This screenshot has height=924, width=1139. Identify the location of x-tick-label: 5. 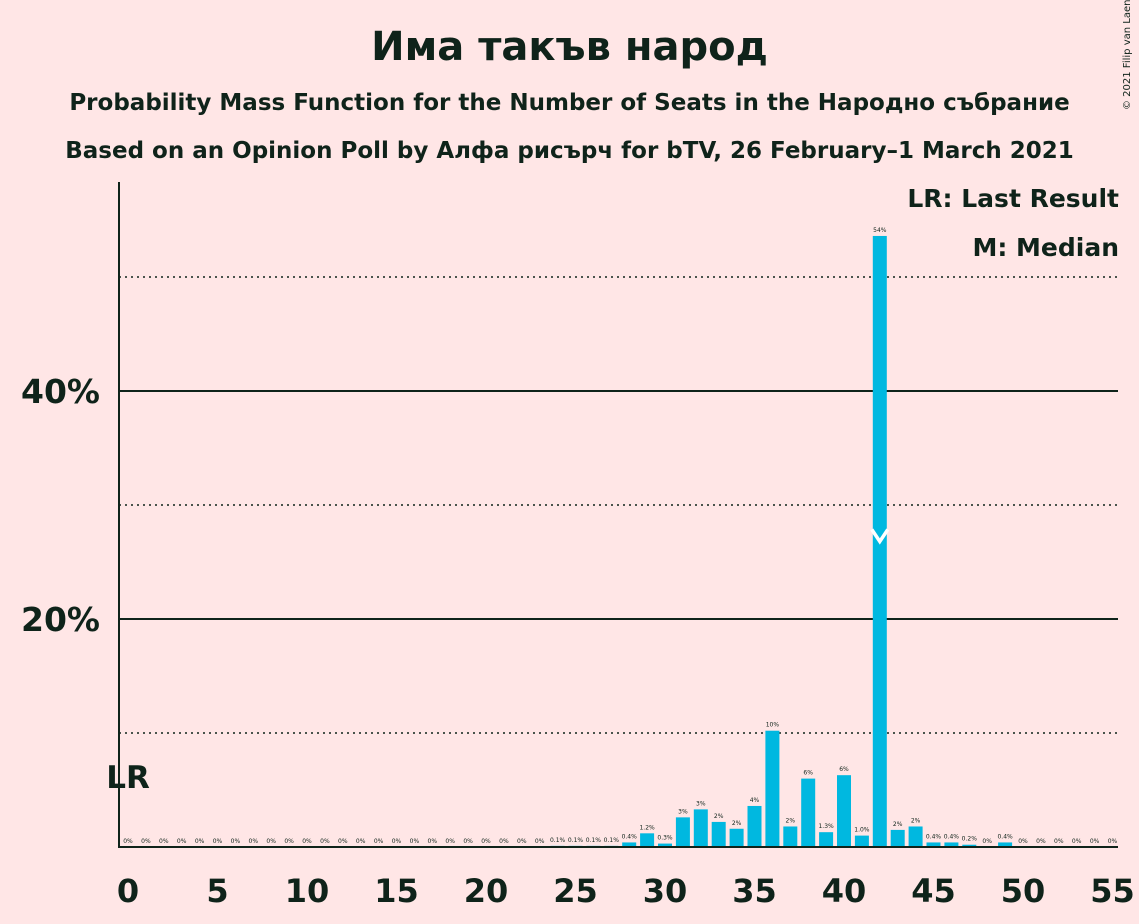
(217, 891).